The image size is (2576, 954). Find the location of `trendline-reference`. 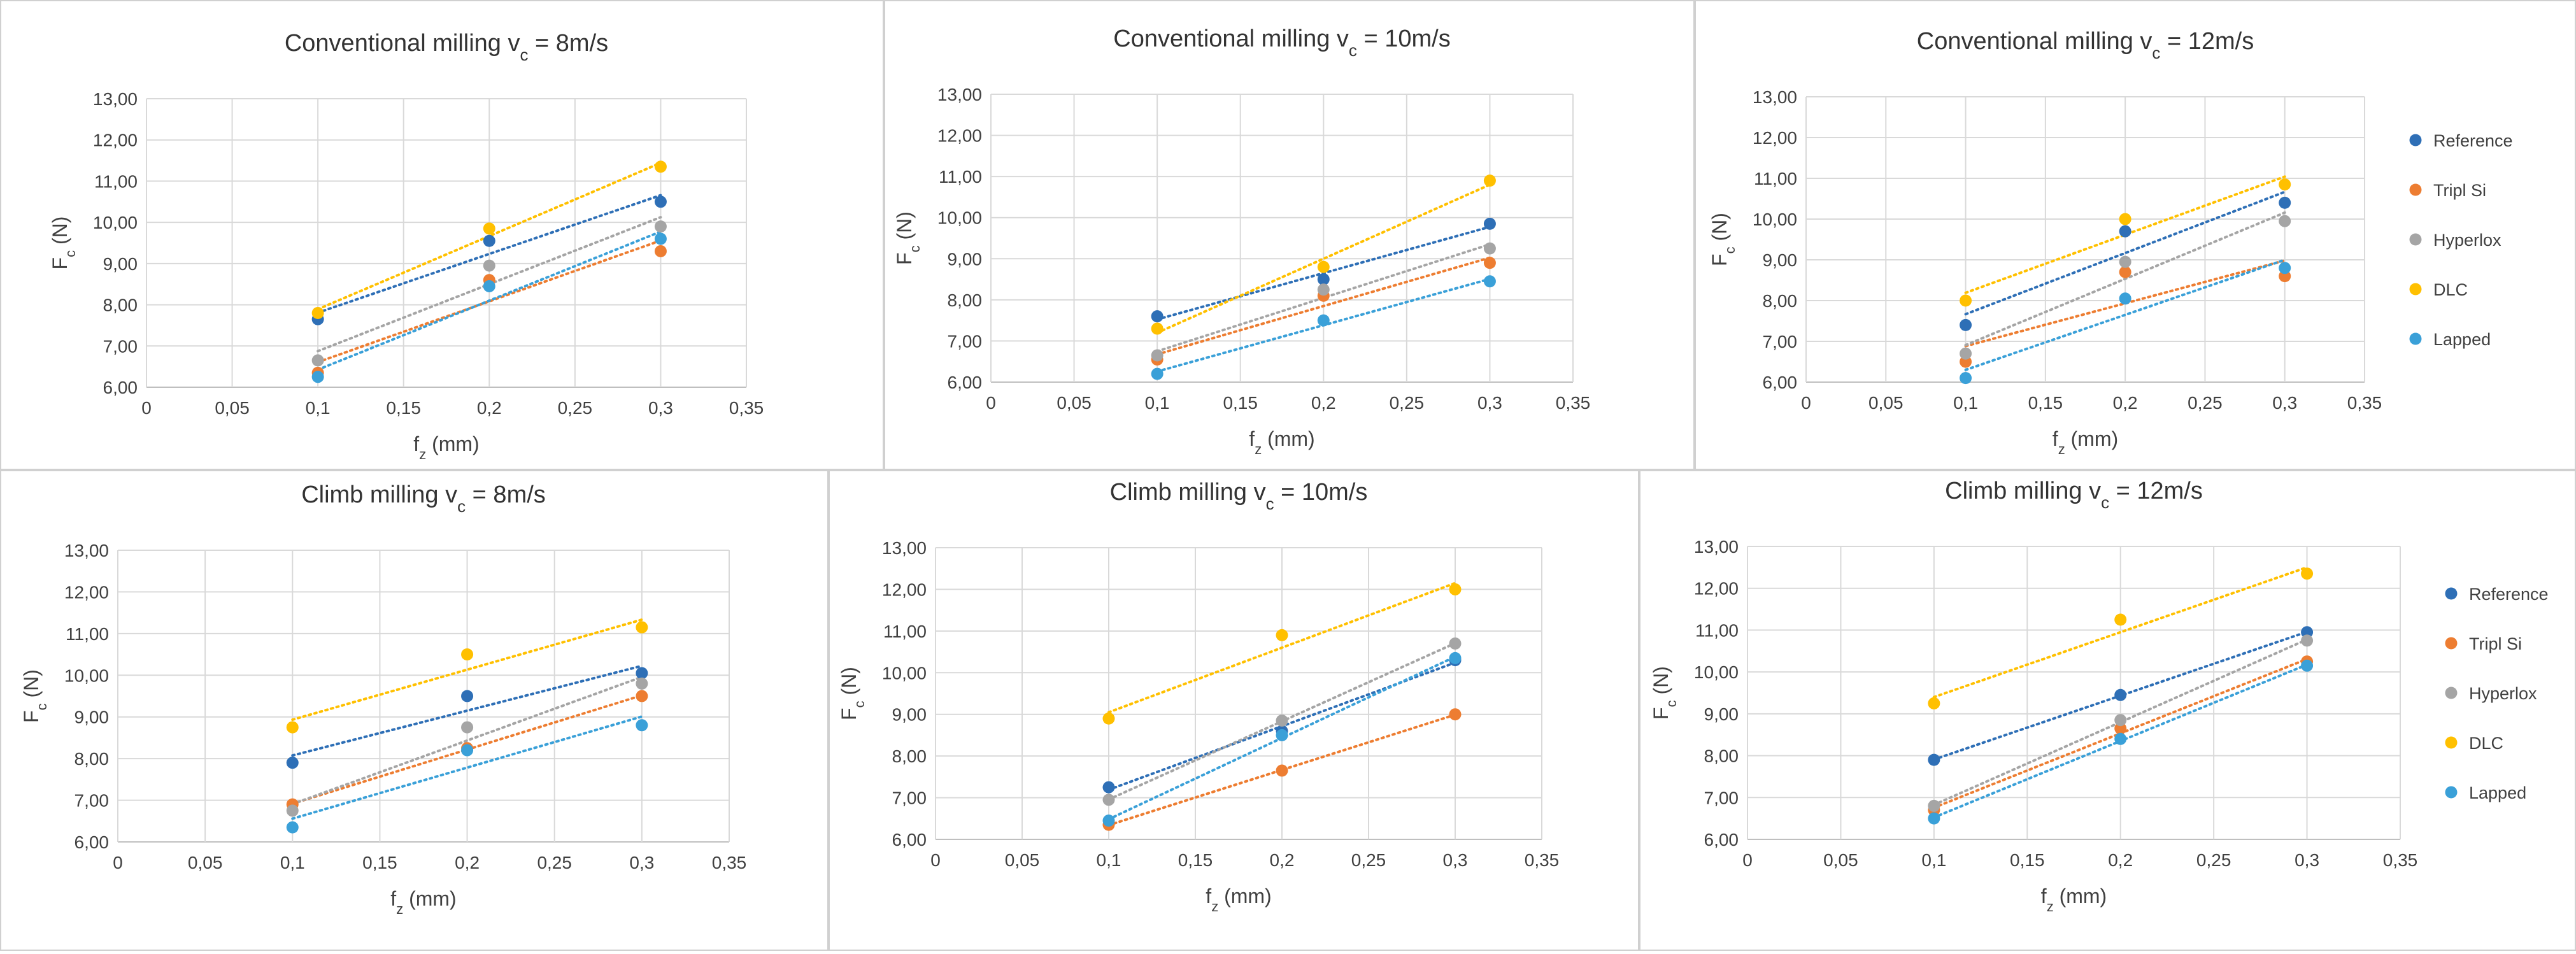

trendline-reference is located at coordinates (1324, 273).